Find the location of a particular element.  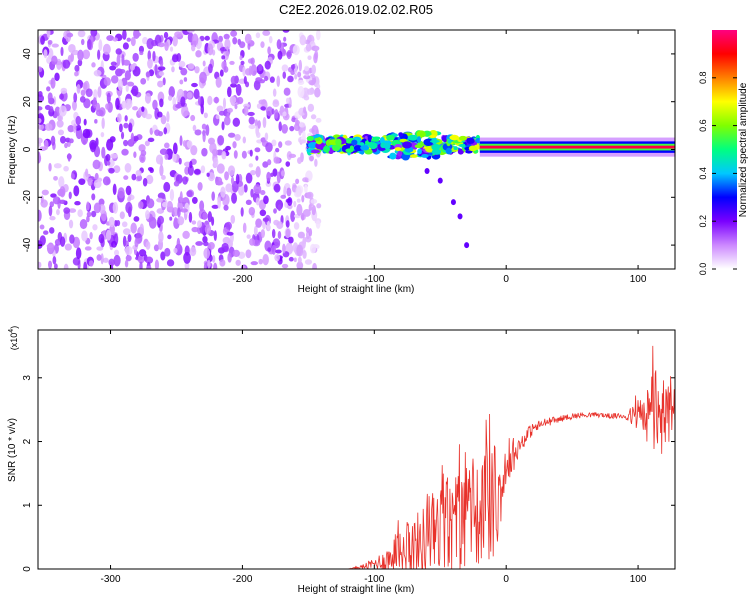

snr-y-multiplier-close: ) is located at coordinates (14, 327).